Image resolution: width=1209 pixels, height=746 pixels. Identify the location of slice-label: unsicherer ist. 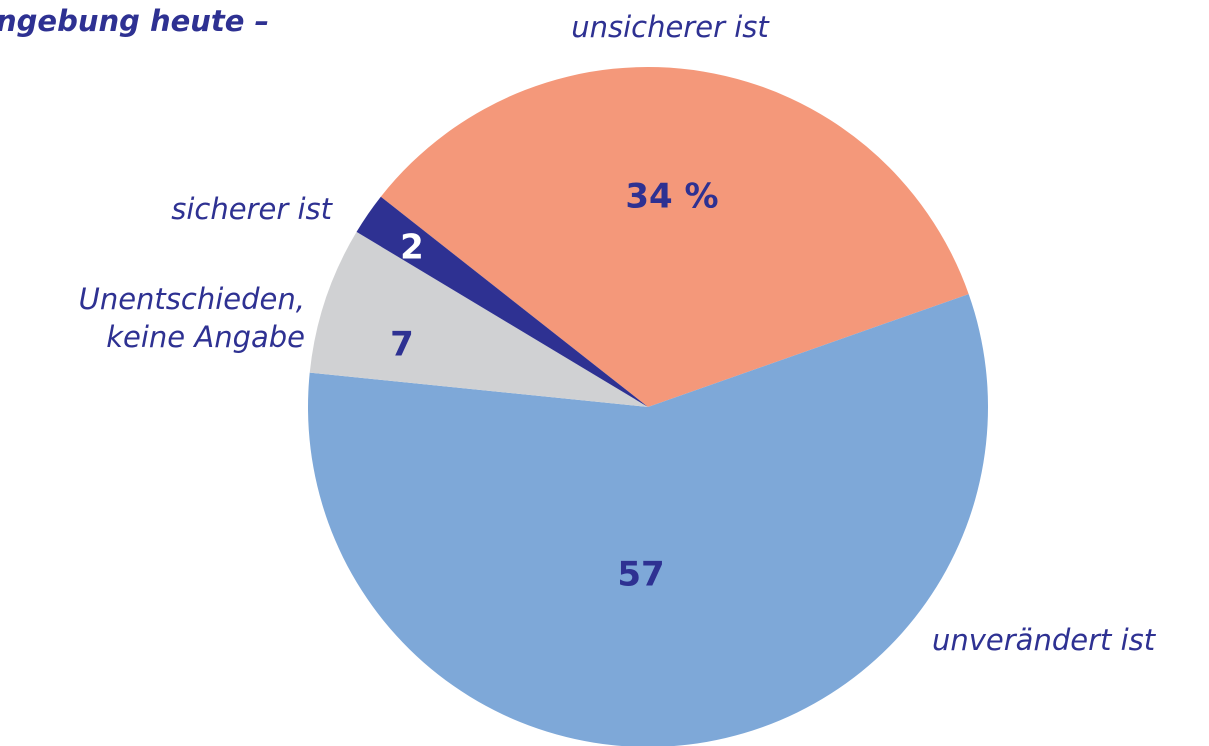
(670, 27).